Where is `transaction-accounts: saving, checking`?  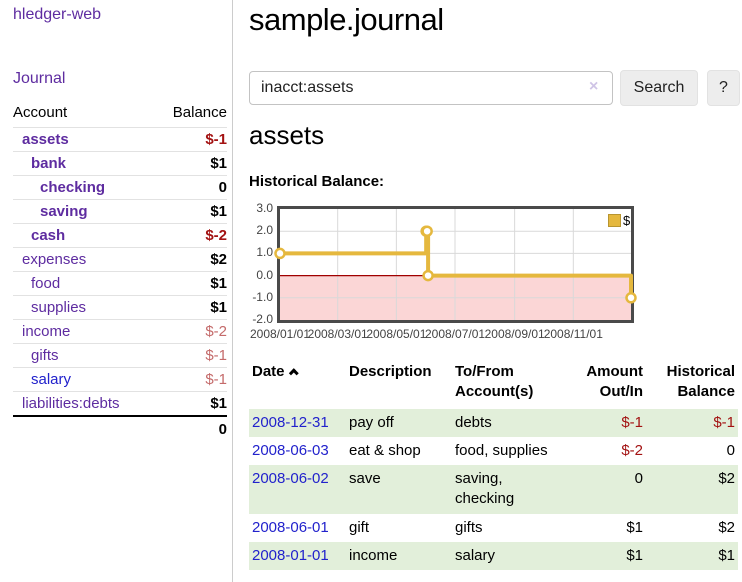
transaction-accounts: saving, checking is located at coordinates (485, 489).